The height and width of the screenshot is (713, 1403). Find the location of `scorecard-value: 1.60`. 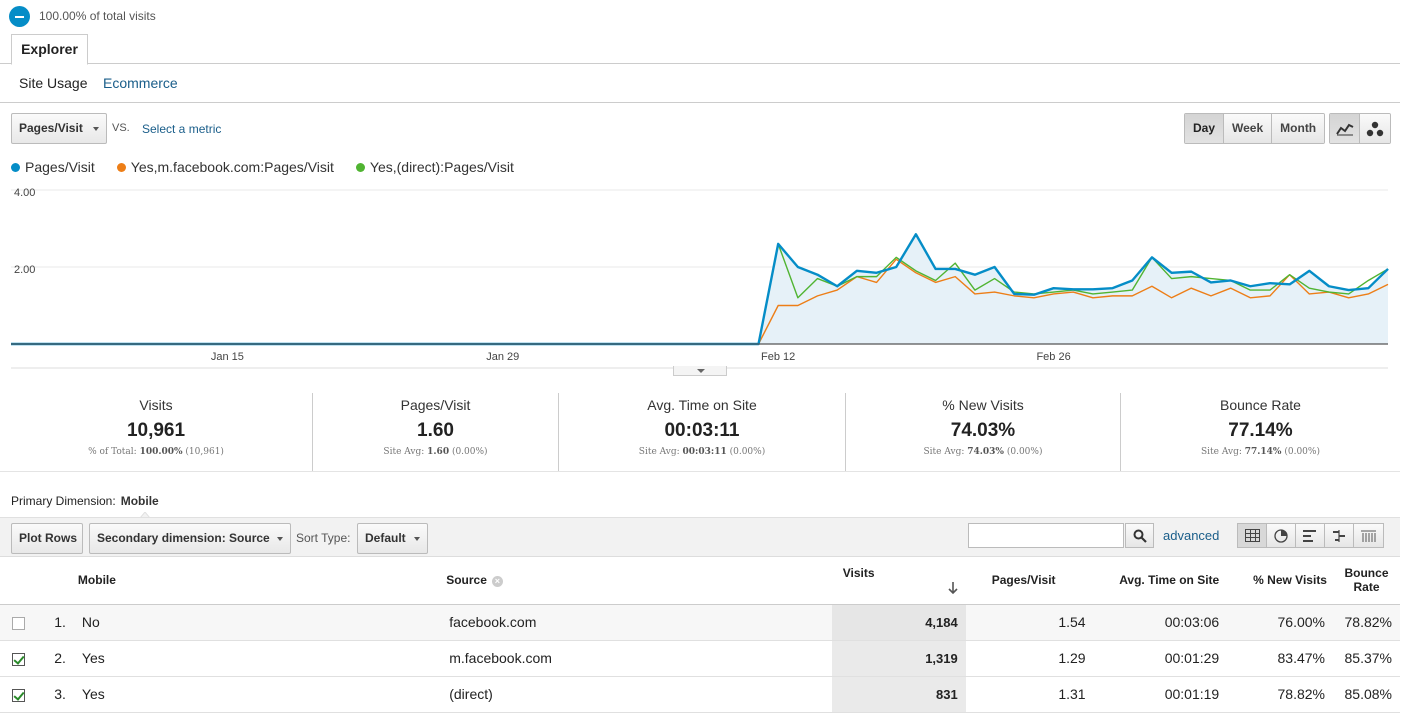

scorecard-value: 1.60 is located at coordinates (435, 430).